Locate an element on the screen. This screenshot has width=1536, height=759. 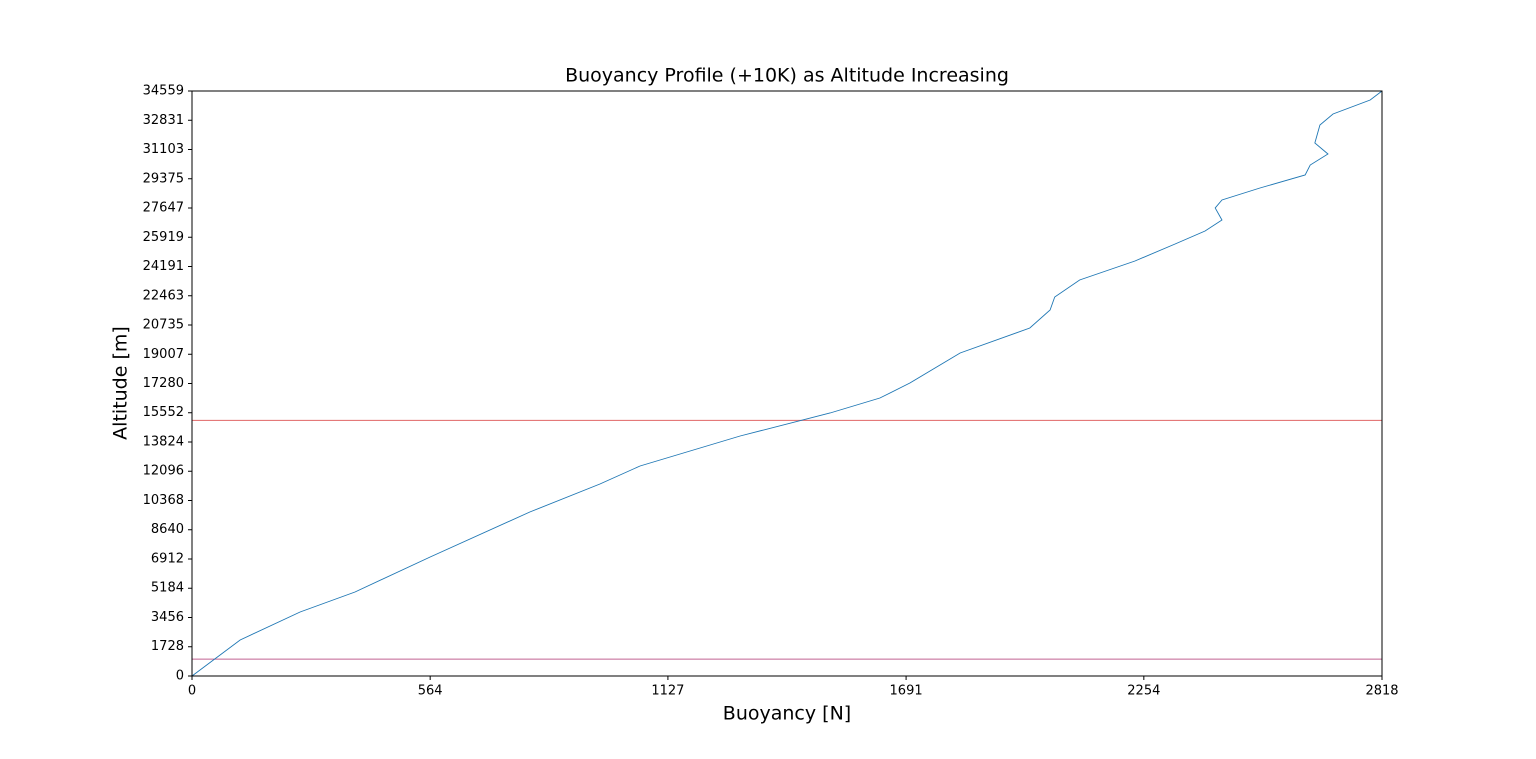
y-tick-label: 15552 is located at coordinates (163, 412).